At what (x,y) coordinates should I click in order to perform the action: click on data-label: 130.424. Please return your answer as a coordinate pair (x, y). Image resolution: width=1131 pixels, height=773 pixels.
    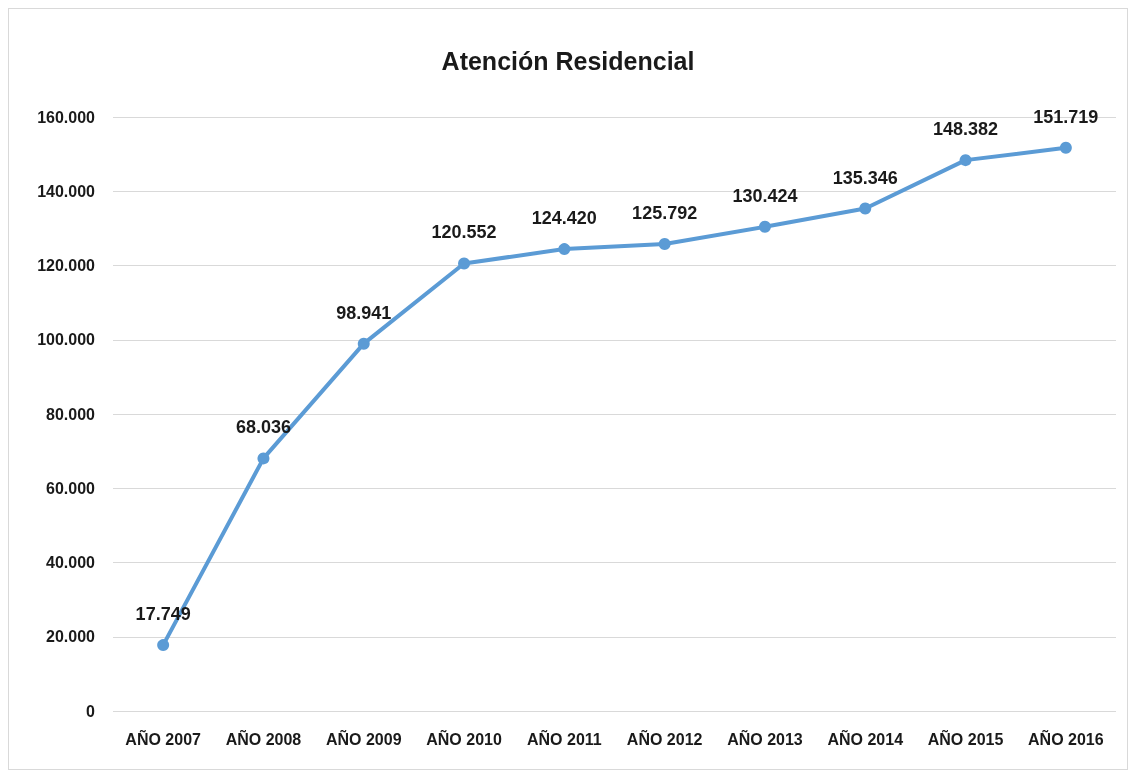
    Looking at the image, I should click on (765, 195).